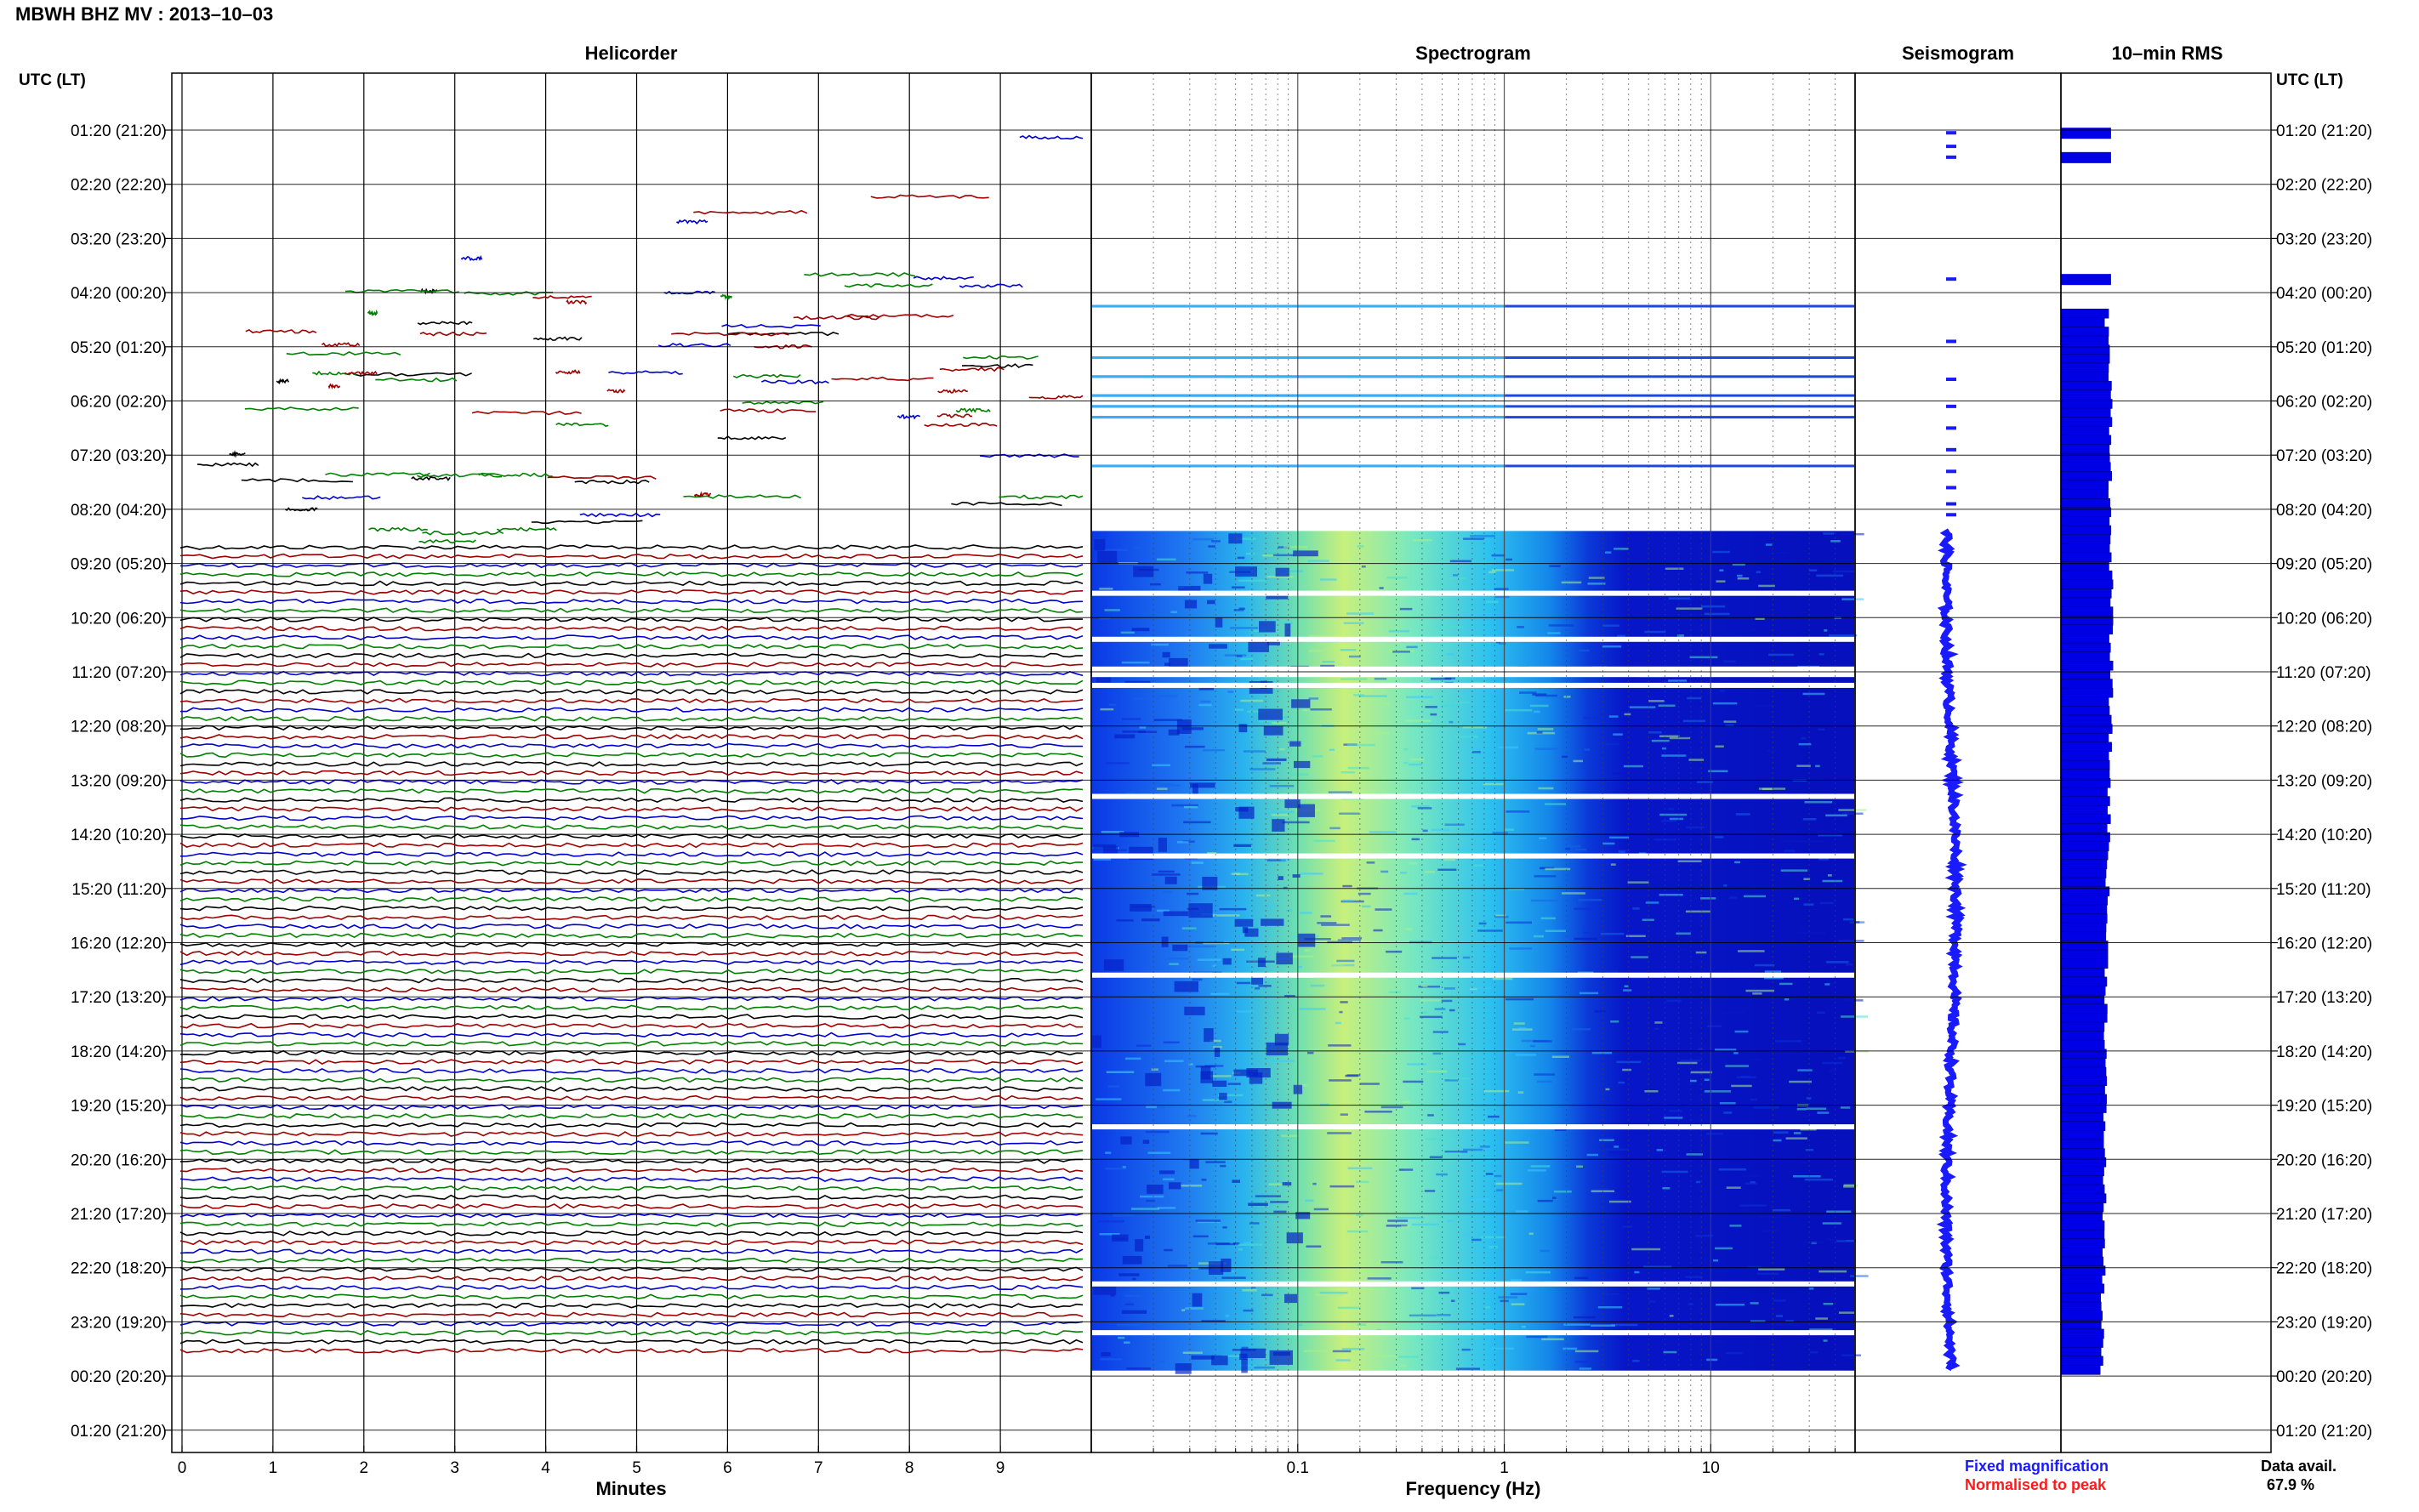 Image resolution: width=2419 pixels, height=1512 pixels. Describe the element at coordinates (2324, 565) in the screenshot. I see `row-label-right: 09:20 (05:20)` at that location.